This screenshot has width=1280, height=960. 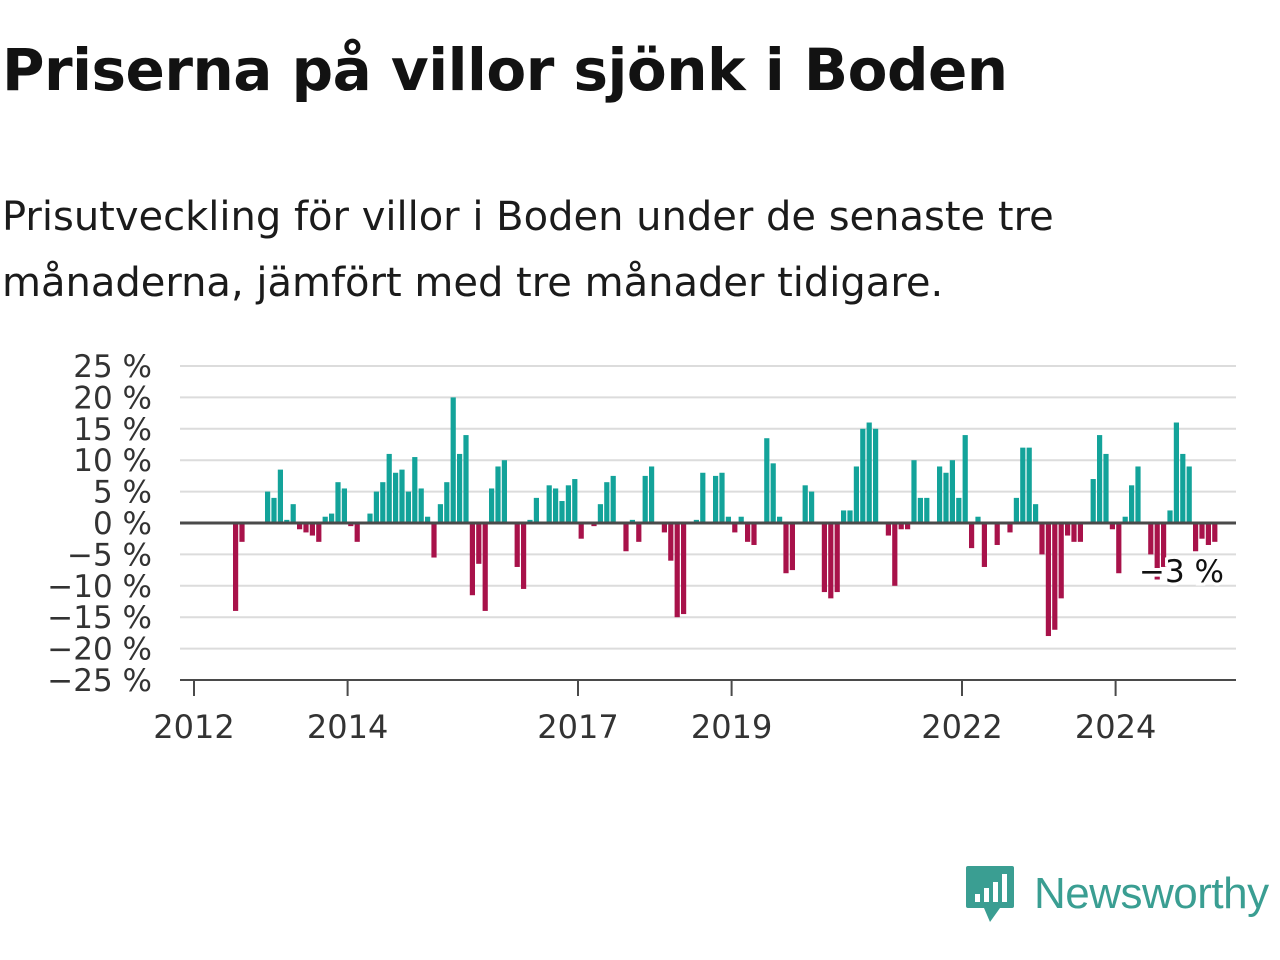 I want to click on x-tick-label: 2022, so click(x=961, y=727).